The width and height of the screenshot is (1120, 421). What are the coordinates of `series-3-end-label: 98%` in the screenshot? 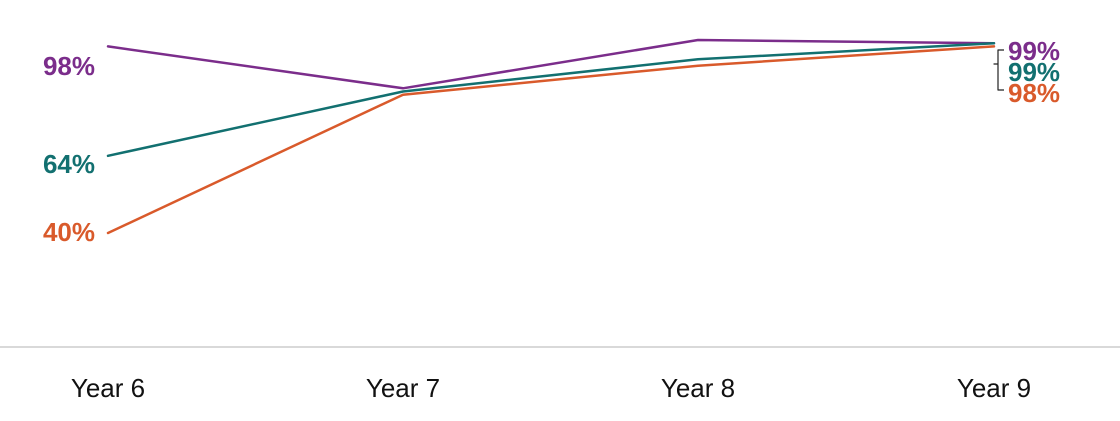 It's located at (1034, 93).